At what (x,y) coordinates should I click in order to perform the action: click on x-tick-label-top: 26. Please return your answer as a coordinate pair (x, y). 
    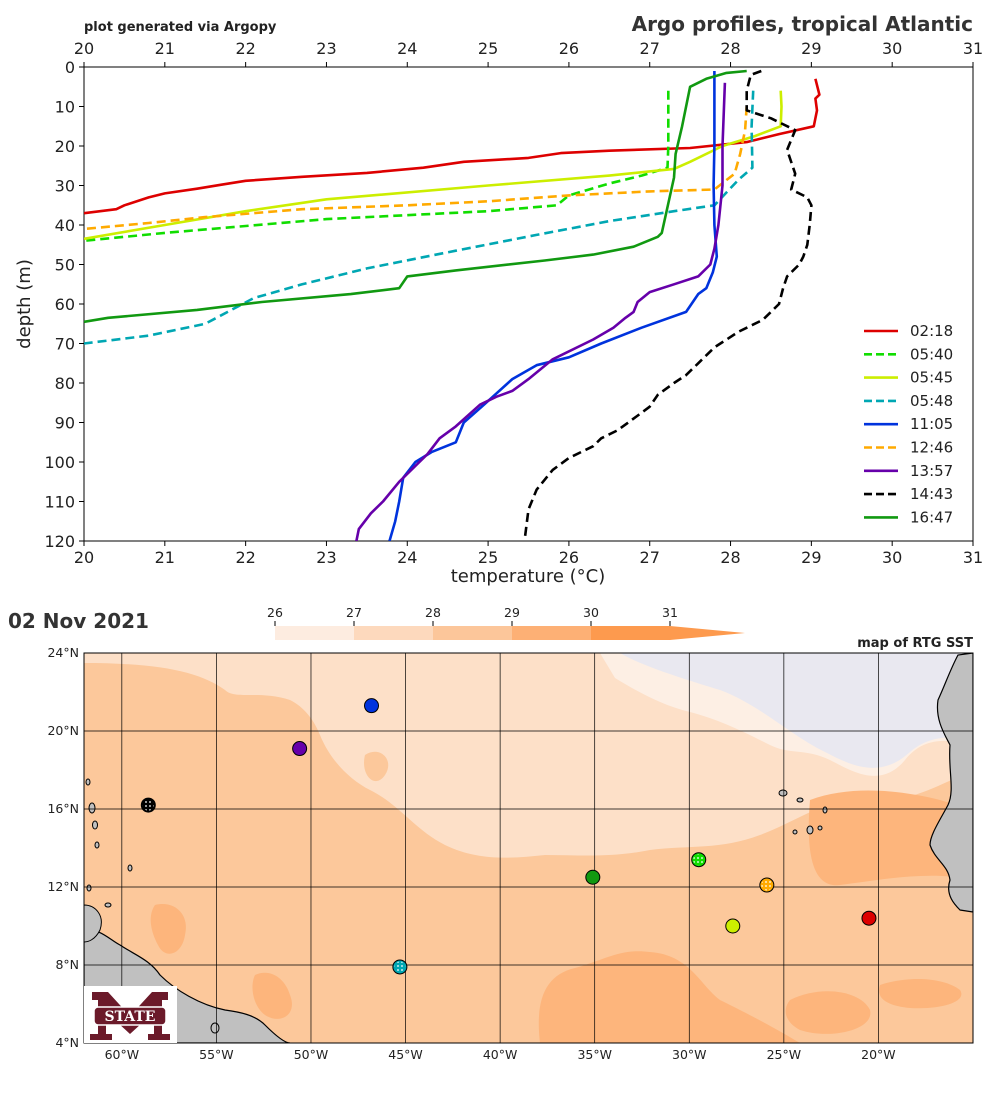
    Looking at the image, I should click on (569, 48).